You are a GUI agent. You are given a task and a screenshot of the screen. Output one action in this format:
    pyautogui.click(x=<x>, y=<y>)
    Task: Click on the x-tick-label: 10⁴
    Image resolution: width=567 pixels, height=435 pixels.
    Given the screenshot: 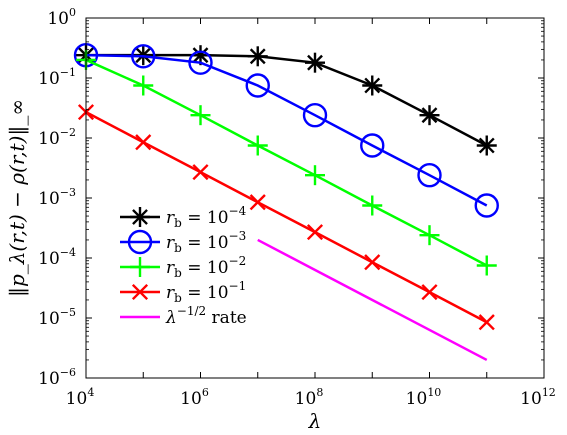 What is the action you would take?
    pyautogui.click(x=80, y=397)
    